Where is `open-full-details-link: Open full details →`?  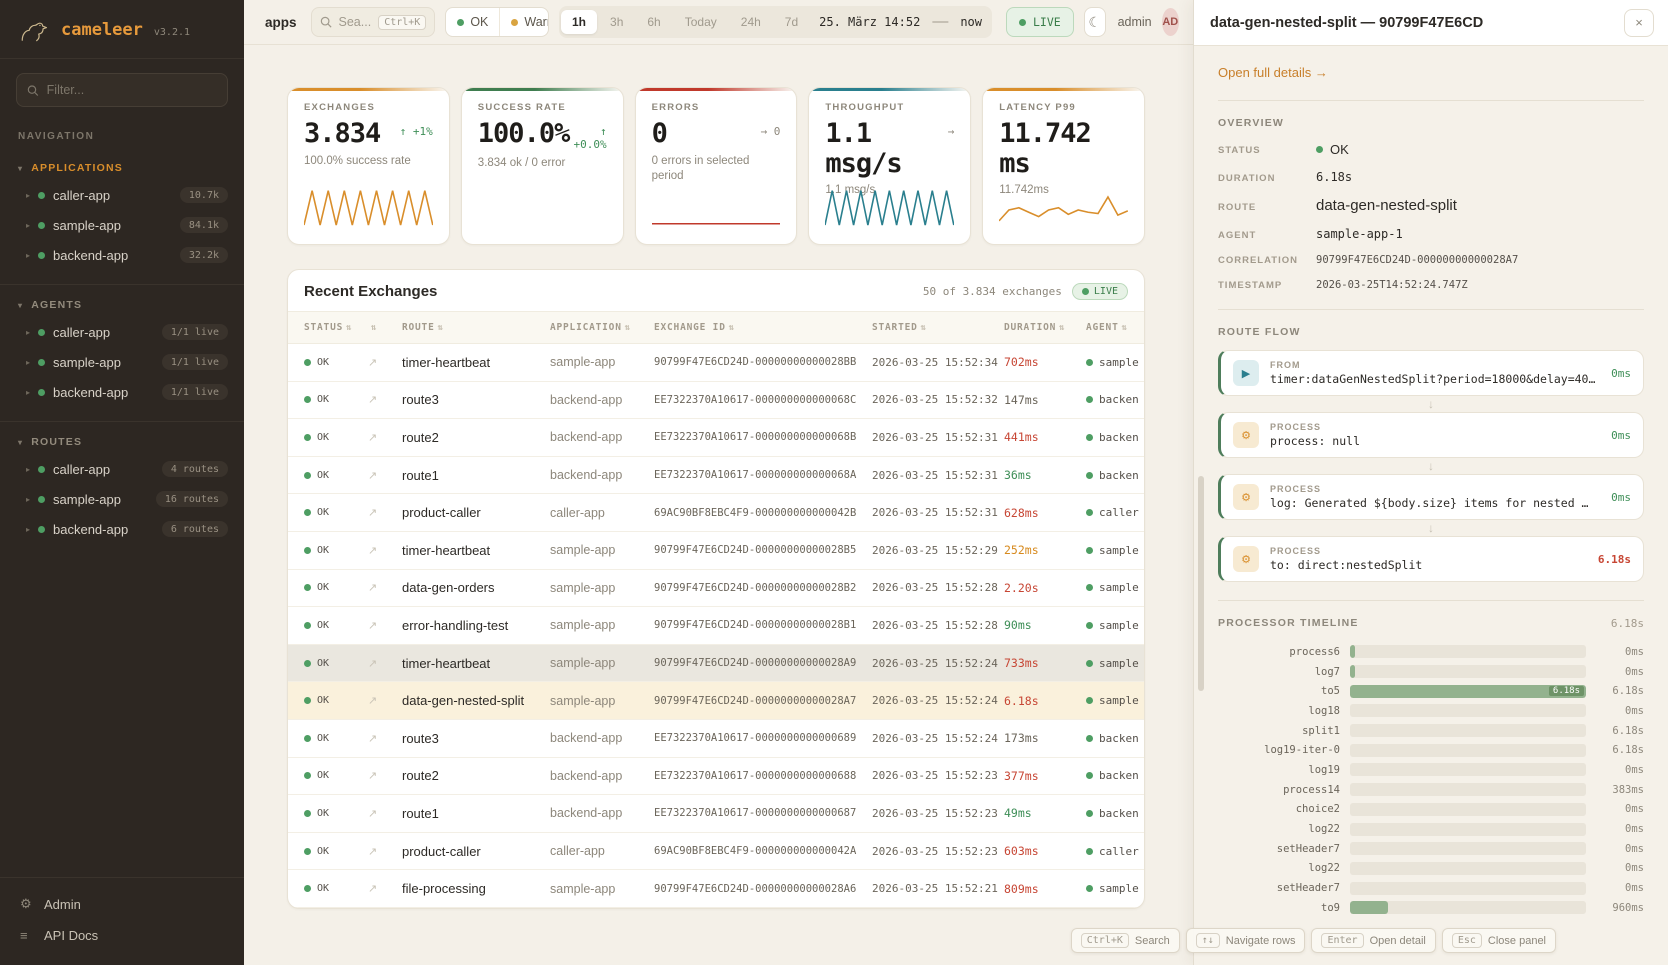 open-full-details-link: Open full details → is located at coordinates (1273, 72).